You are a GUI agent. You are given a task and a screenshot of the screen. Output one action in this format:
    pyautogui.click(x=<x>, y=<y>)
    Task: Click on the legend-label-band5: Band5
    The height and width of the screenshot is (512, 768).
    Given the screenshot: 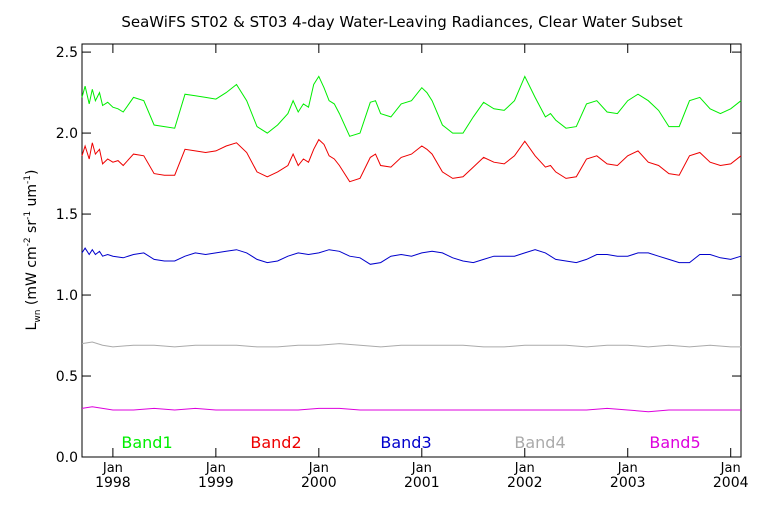 What is the action you would take?
    pyautogui.click(x=674, y=442)
    